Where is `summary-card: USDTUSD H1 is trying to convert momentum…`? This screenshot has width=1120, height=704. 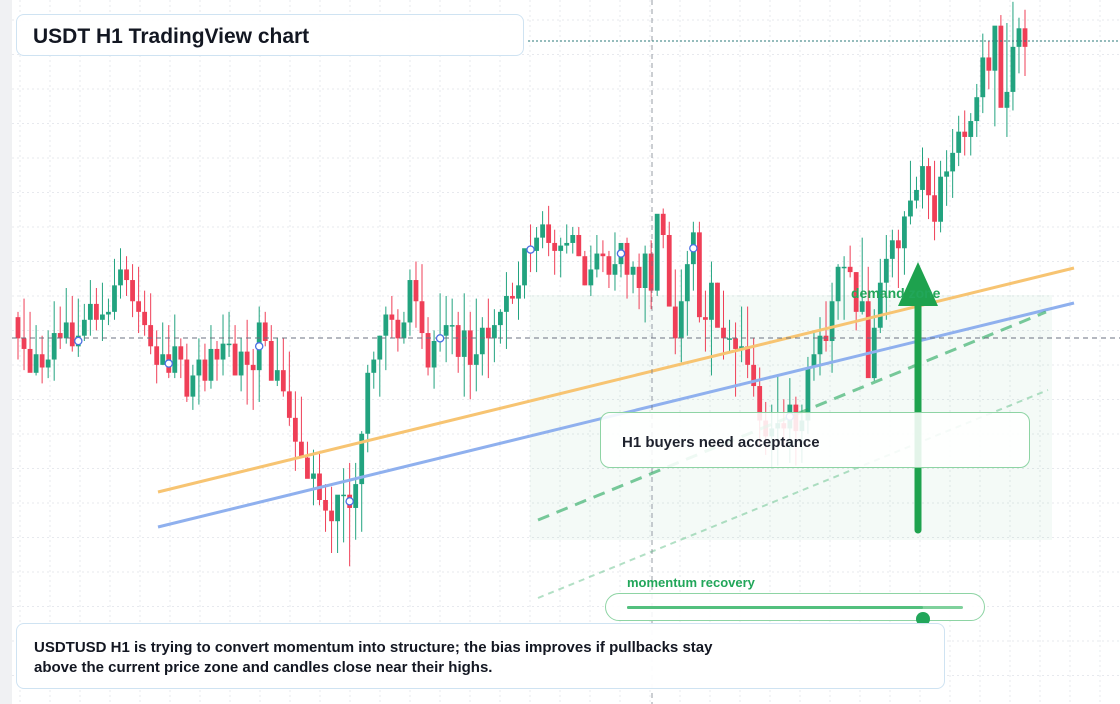 summary-card: USDTUSD H1 is trying to convert momentum… is located at coordinates (480, 656).